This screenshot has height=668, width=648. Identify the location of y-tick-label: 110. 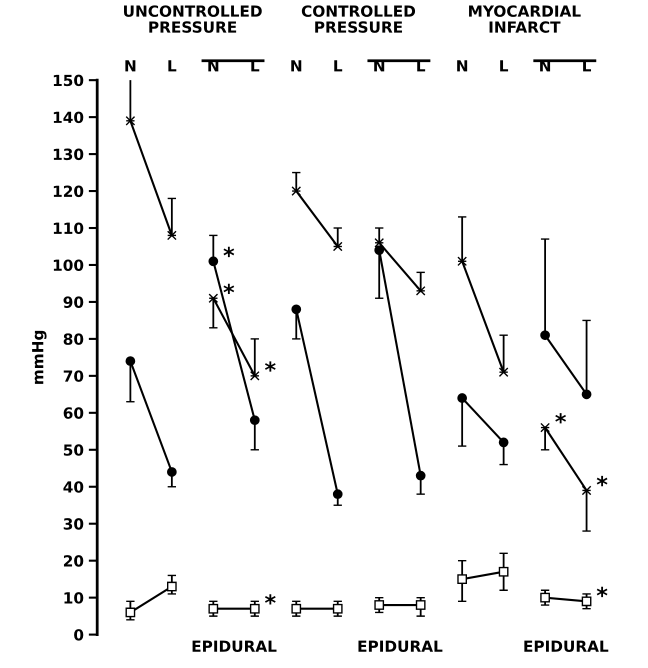
(69, 228).